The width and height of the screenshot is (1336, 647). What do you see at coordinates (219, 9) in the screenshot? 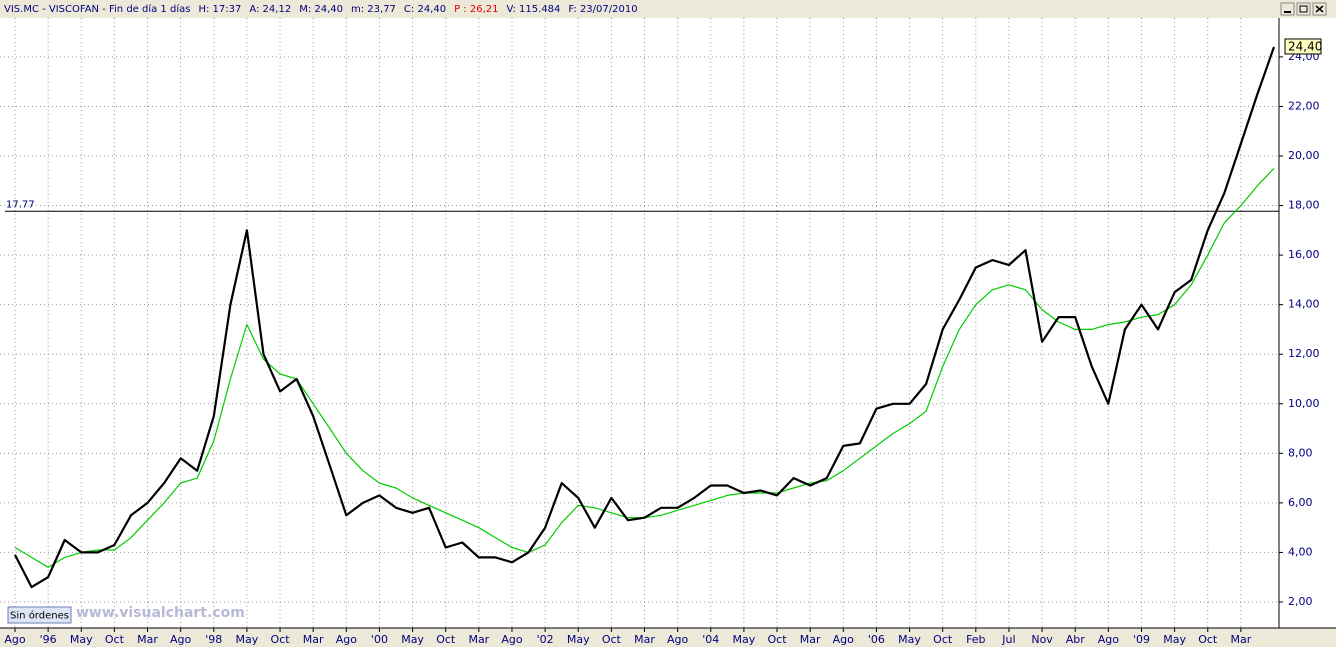
I see `info-item: H: 17:37` at bounding box center [219, 9].